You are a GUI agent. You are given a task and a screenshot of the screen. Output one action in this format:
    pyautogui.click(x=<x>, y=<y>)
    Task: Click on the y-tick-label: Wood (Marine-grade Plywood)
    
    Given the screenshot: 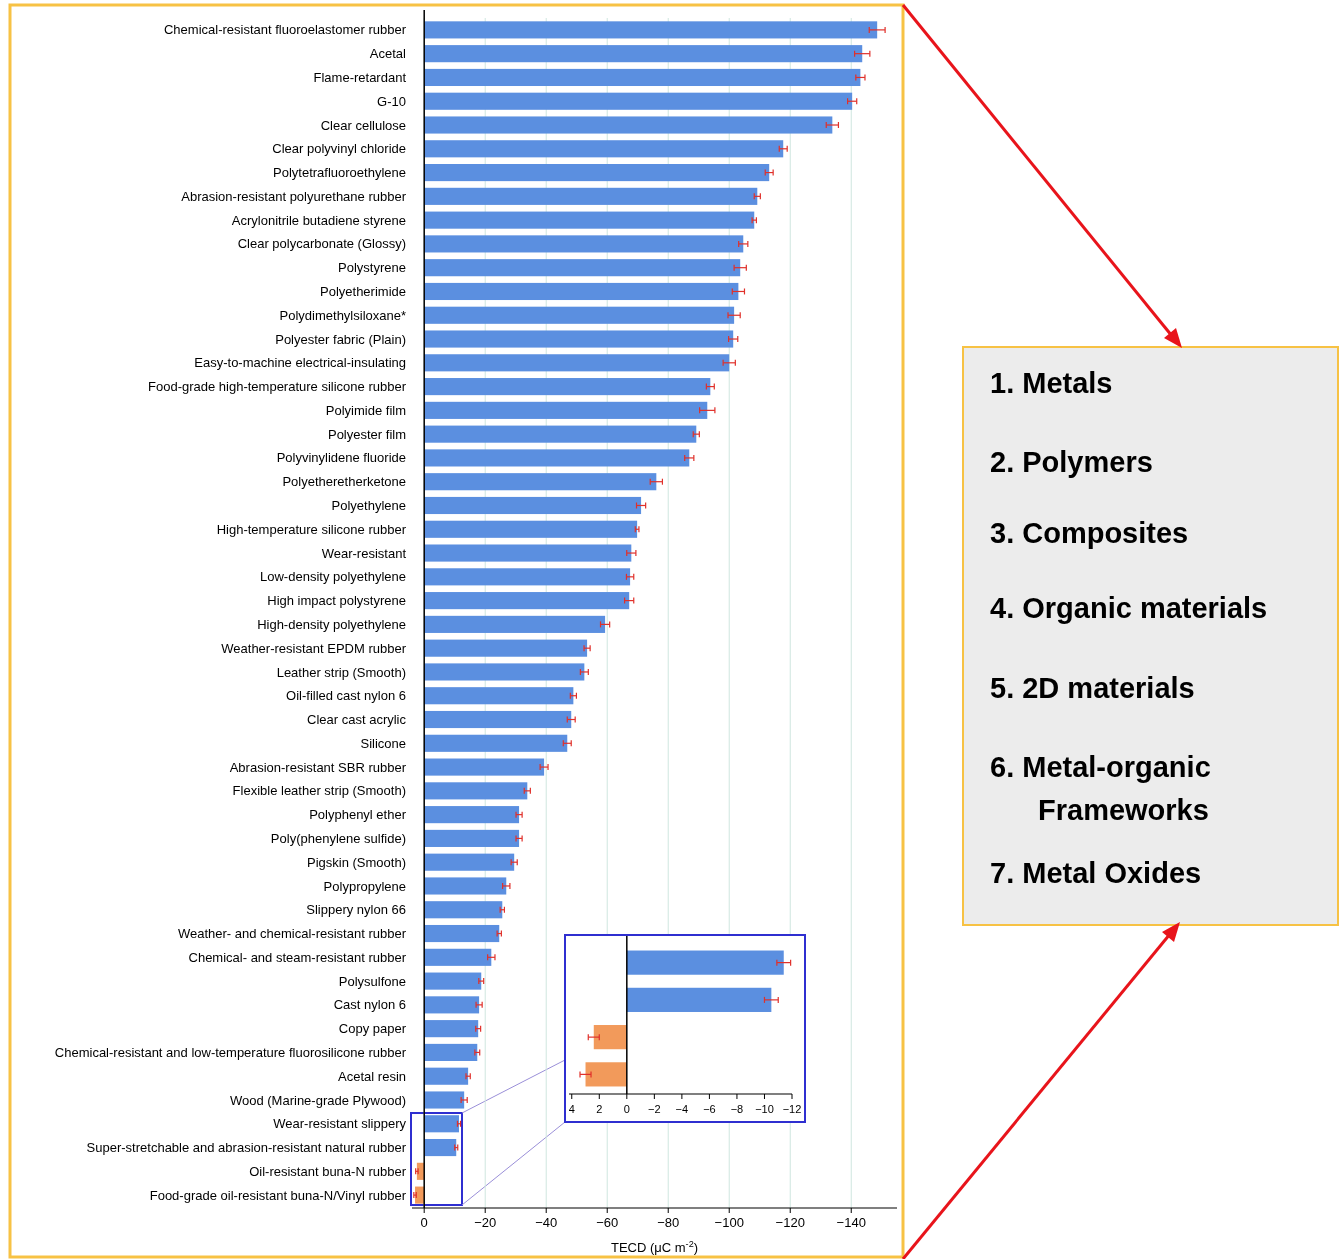 What is the action you would take?
    pyautogui.click(x=317, y=1100)
    